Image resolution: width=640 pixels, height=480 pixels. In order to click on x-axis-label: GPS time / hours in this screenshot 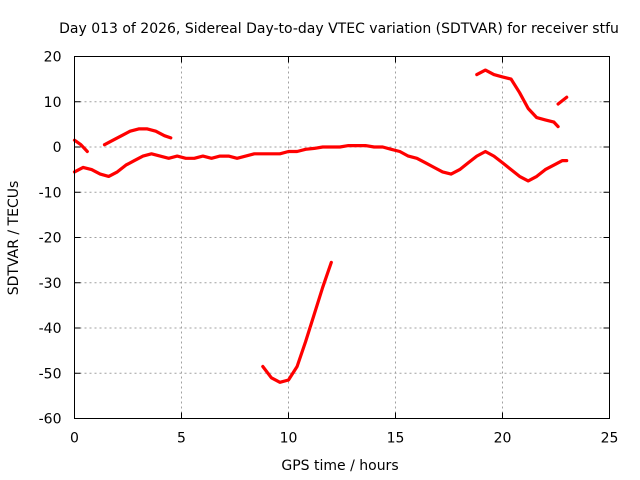, I will do `click(339, 466)`.